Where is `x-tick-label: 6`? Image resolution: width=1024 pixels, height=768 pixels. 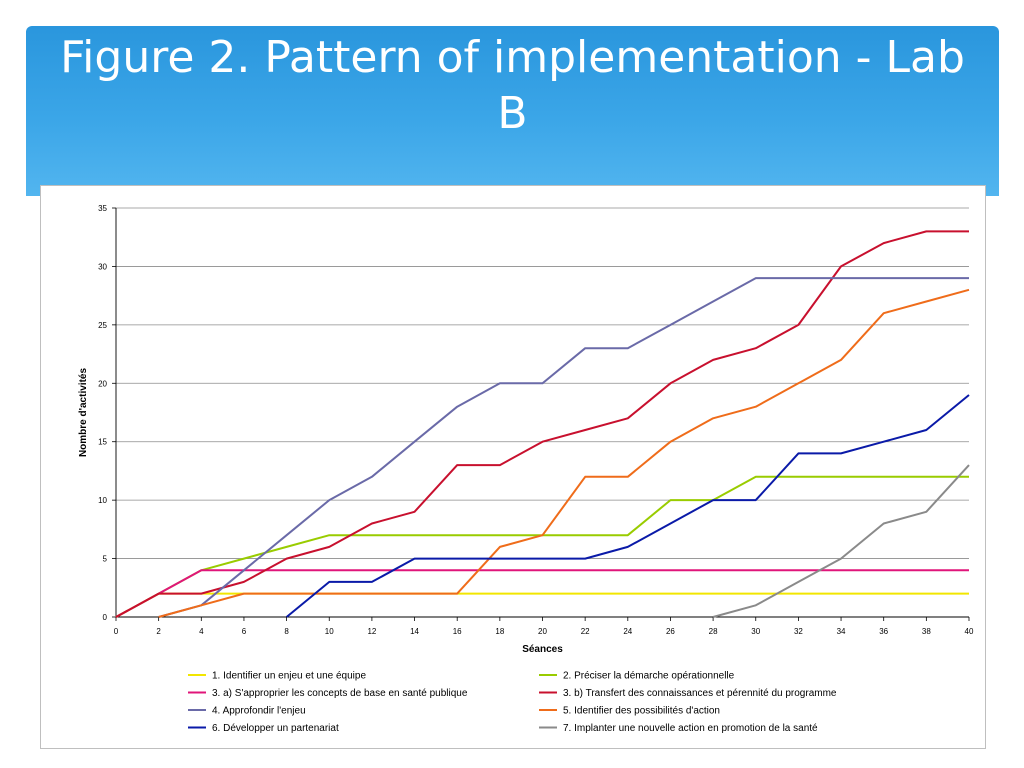 x-tick-label: 6 is located at coordinates (244, 631).